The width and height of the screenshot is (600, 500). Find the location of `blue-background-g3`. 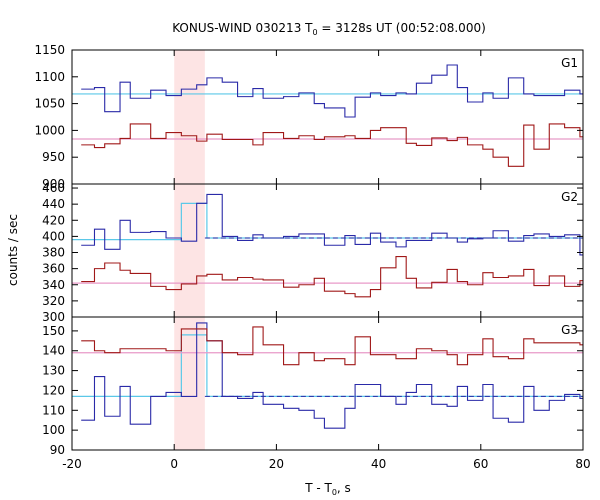

blue-background-g3 is located at coordinates (327, 366).